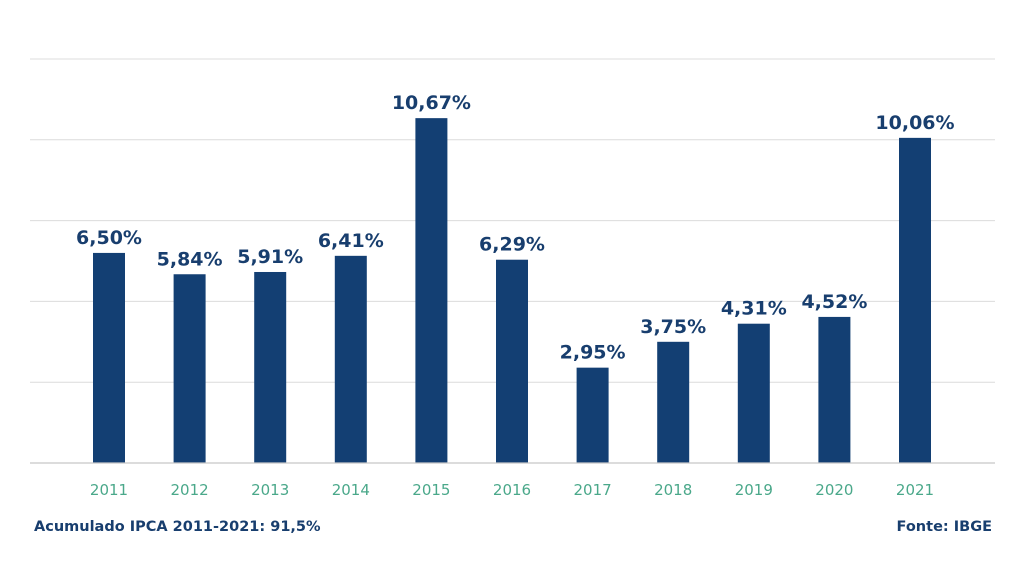 This screenshot has width=1024, height=576. Describe the element at coordinates (914, 123) in the screenshot. I see `value-label-2021: 10,06%` at that location.